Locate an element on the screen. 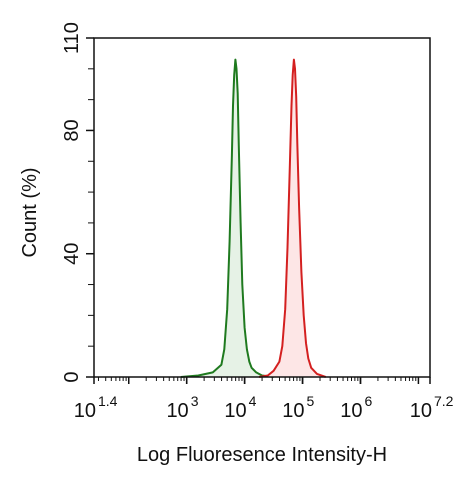 The image size is (476, 479). x-axis-label: Log Fluoresence Intensity-H is located at coordinates (262, 455).